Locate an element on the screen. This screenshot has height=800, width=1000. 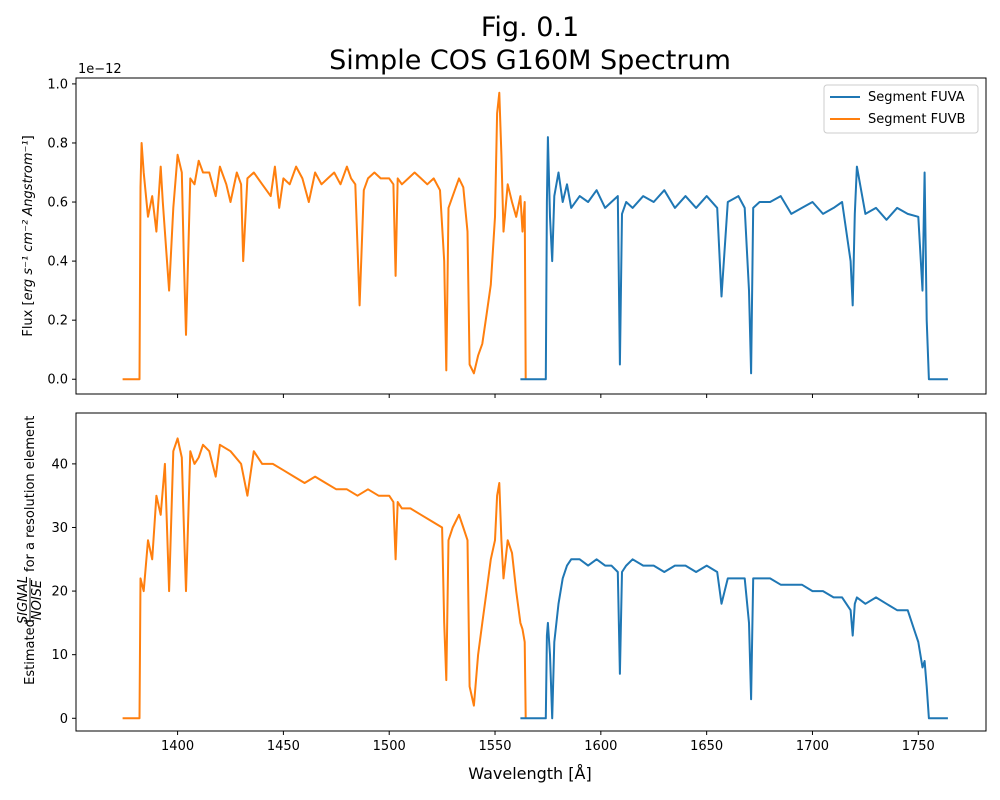
figure-title-line2: Simple COS G160M Spectrum is located at coordinates (530, 60).